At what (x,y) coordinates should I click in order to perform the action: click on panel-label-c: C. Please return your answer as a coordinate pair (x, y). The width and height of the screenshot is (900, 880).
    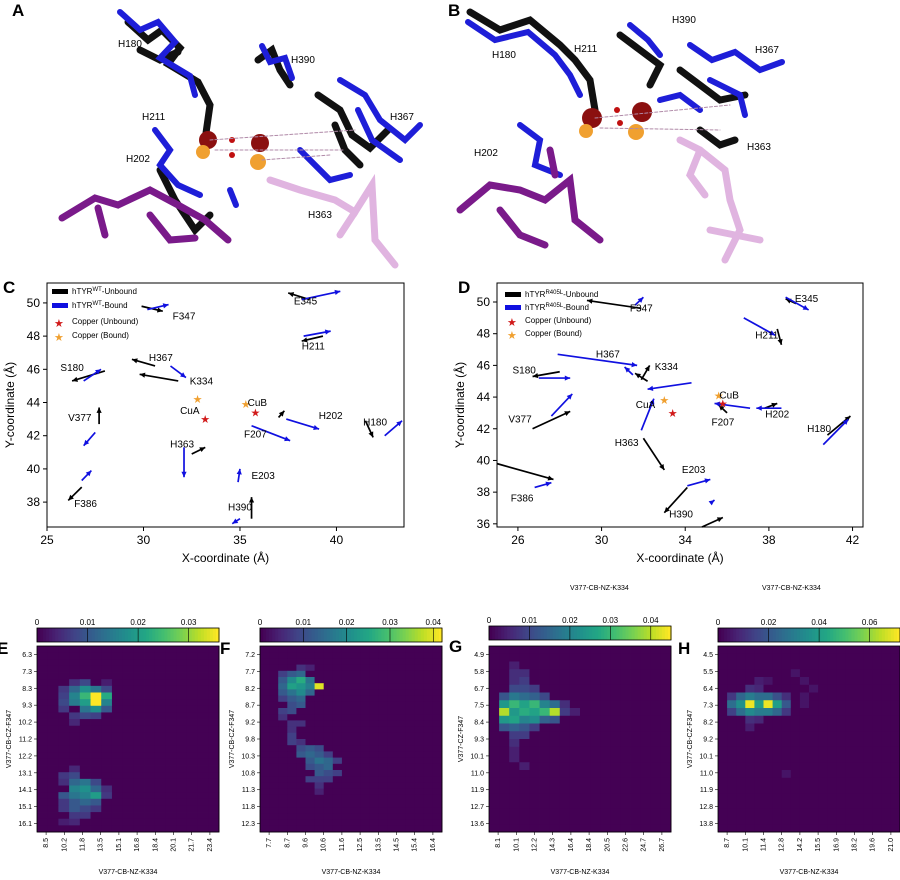
    Looking at the image, I should click on (9, 287).